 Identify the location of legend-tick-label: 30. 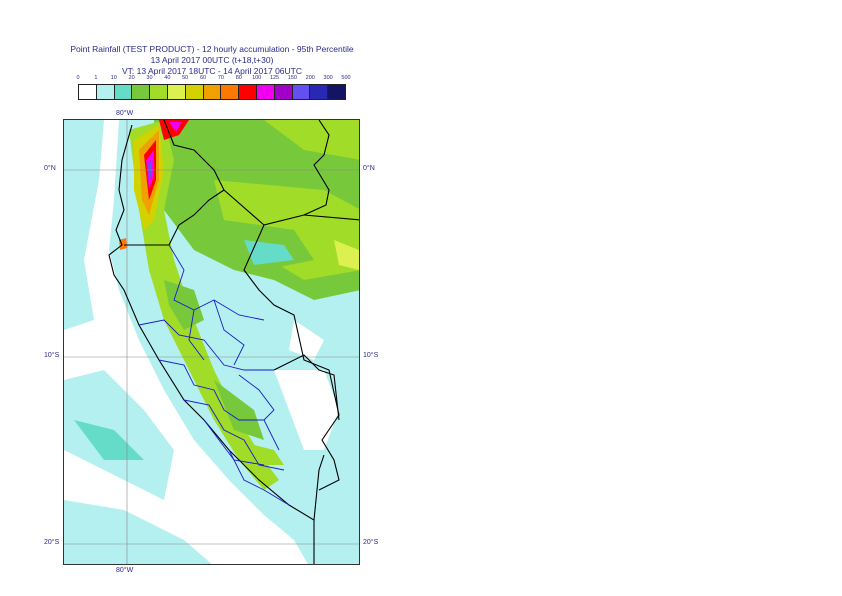
(149, 78).